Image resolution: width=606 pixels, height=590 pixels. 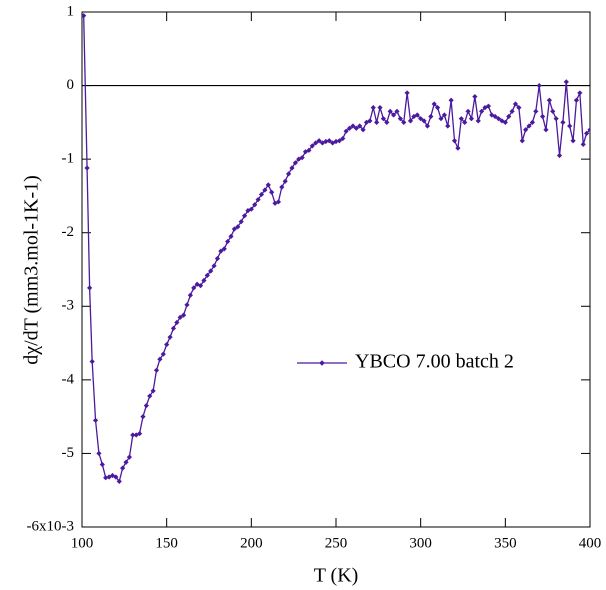 I want to click on y-tick-label: -2, so click(x=68, y=232).